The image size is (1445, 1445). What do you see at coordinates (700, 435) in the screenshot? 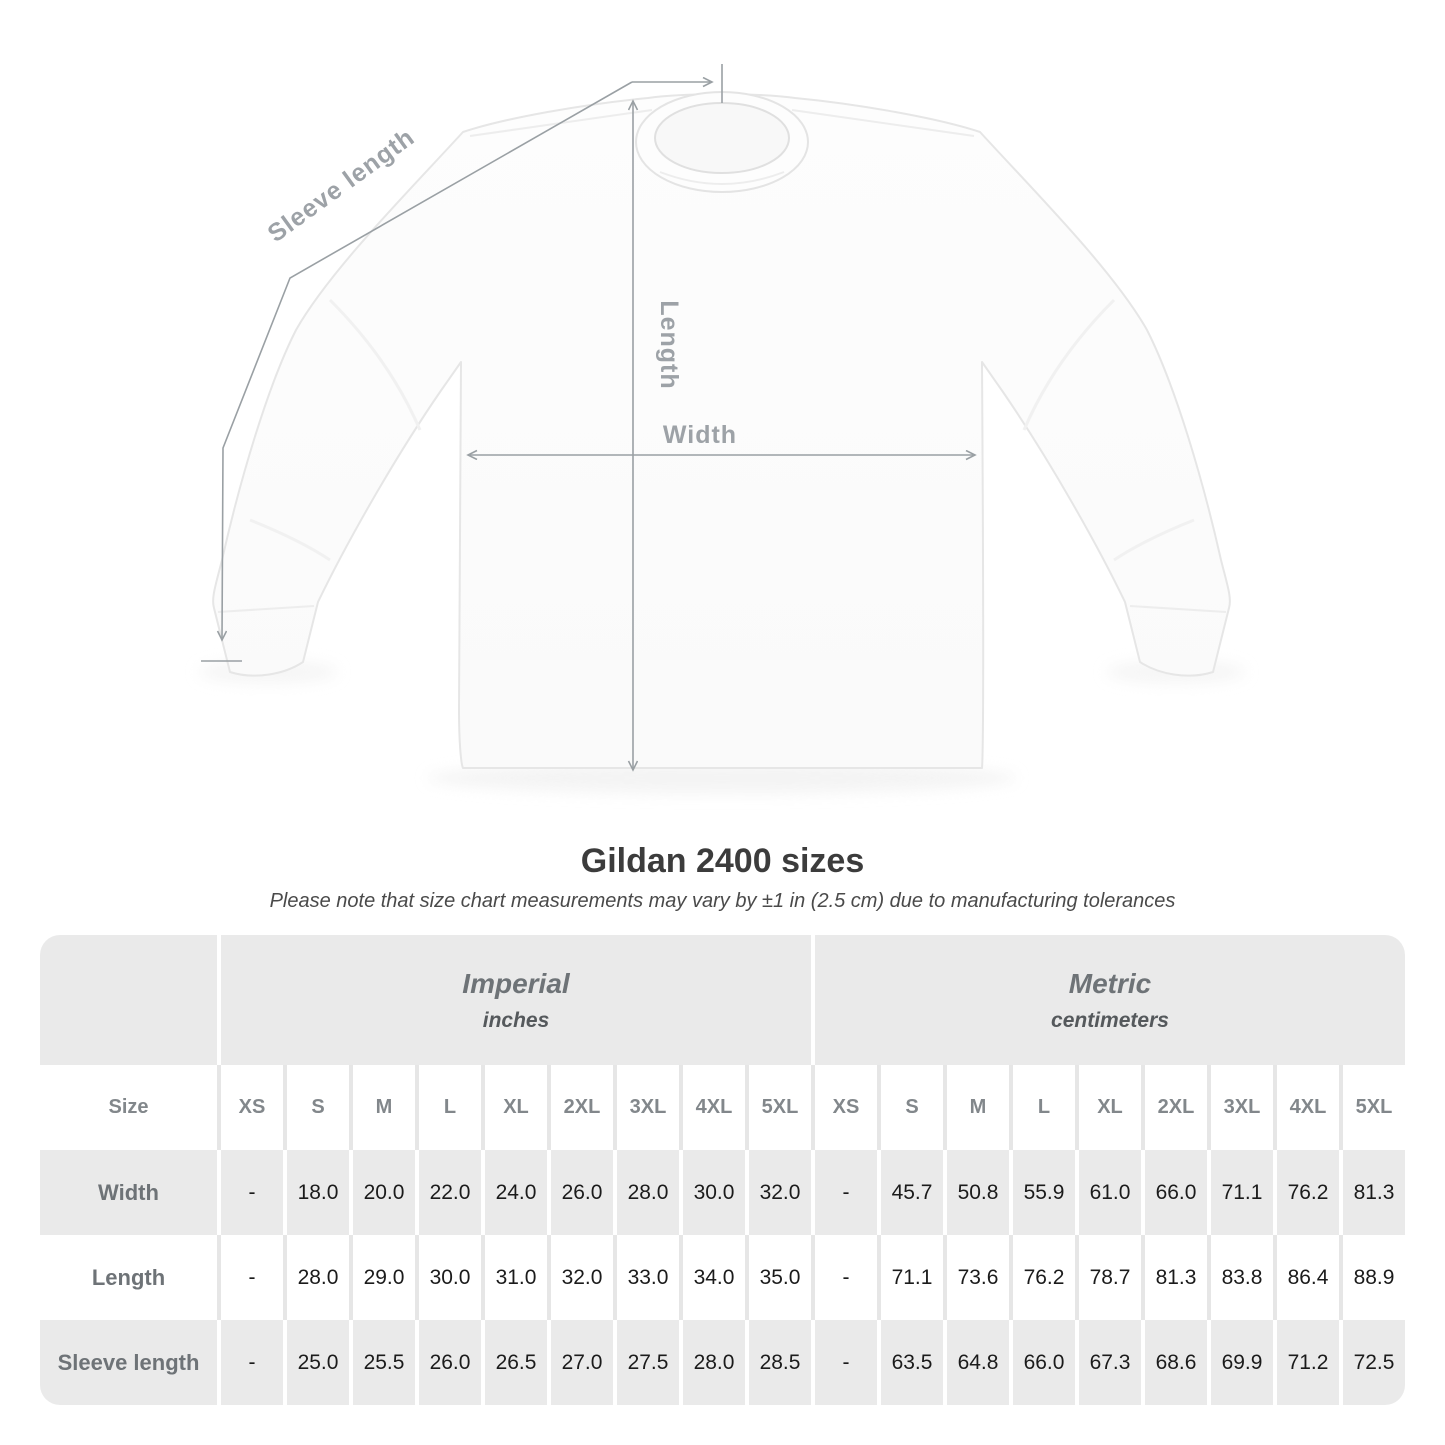
I see `width-label: Width` at bounding box center [700, 435].